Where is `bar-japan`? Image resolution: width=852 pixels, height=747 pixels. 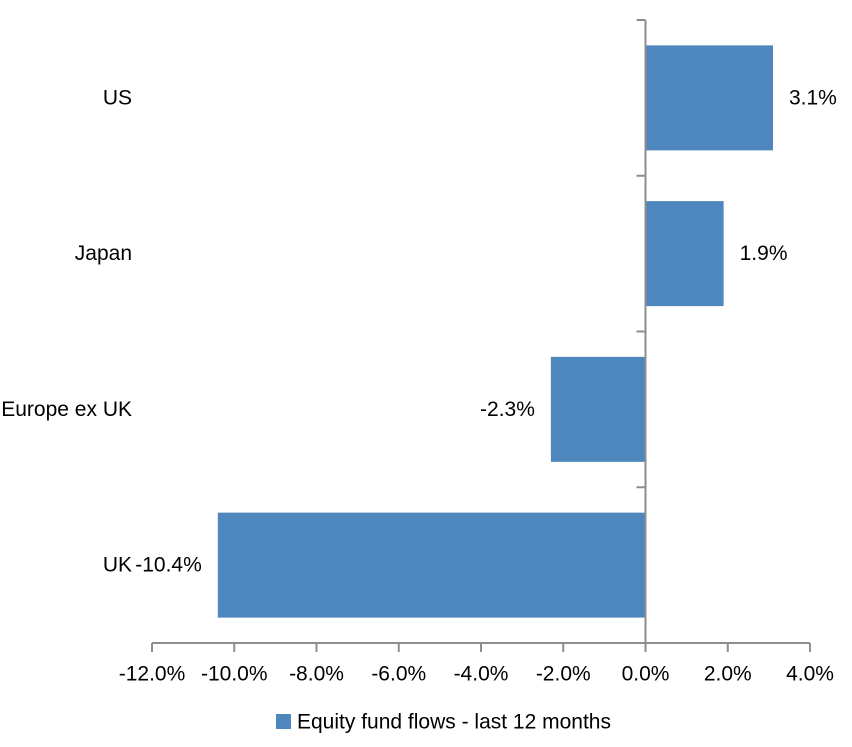
bar-japan is located at coordinates (684, 254).